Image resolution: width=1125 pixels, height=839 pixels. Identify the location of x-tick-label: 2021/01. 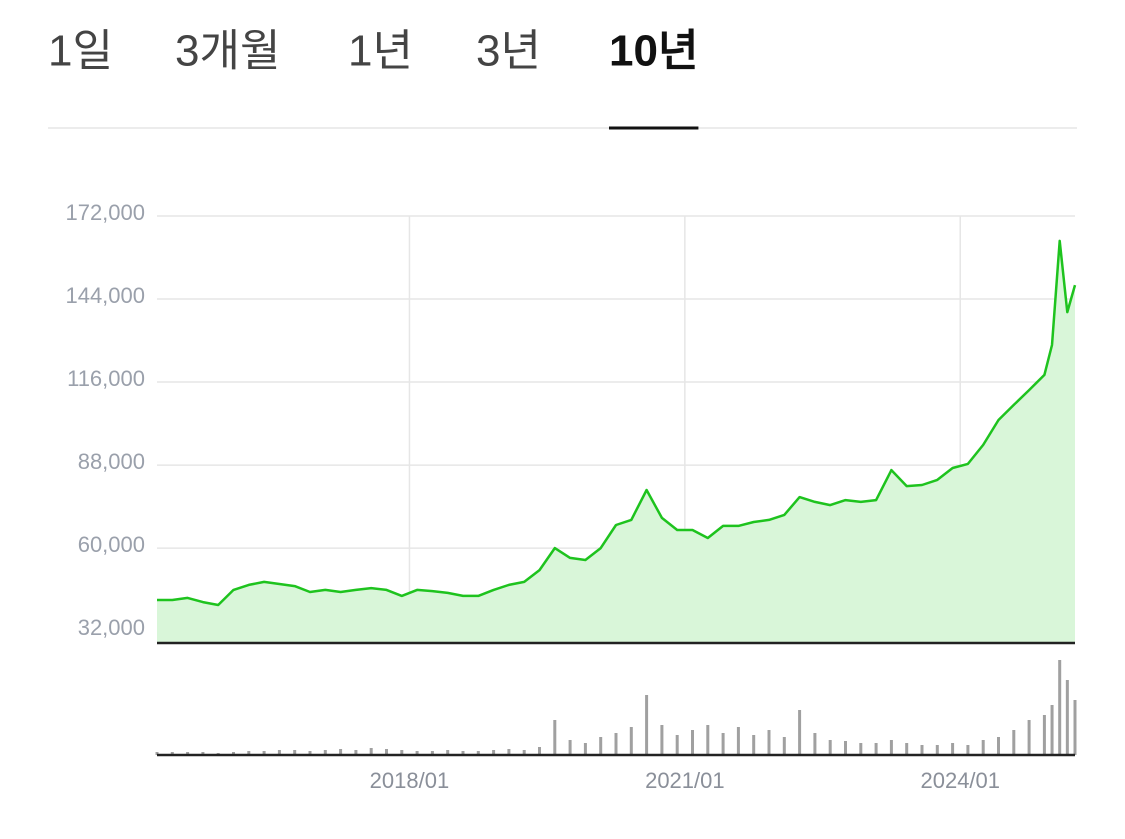
(685, 780).